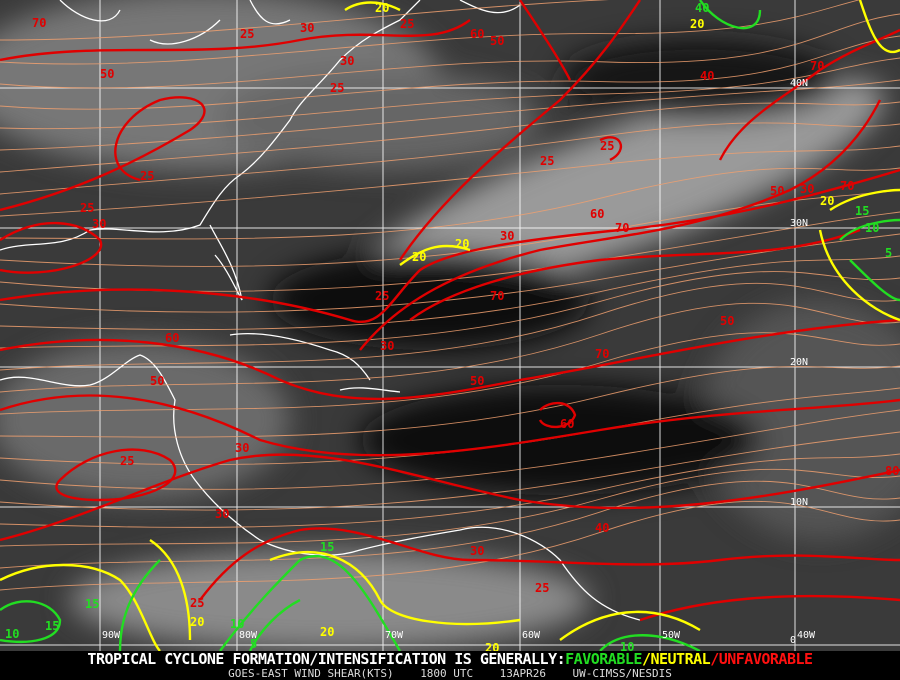 The image size is (900, 680). What do you see at coordinates (447, 673) in the screenshot?
I see `valid-time: 1800 UTC` at bounding box center [447, 673].